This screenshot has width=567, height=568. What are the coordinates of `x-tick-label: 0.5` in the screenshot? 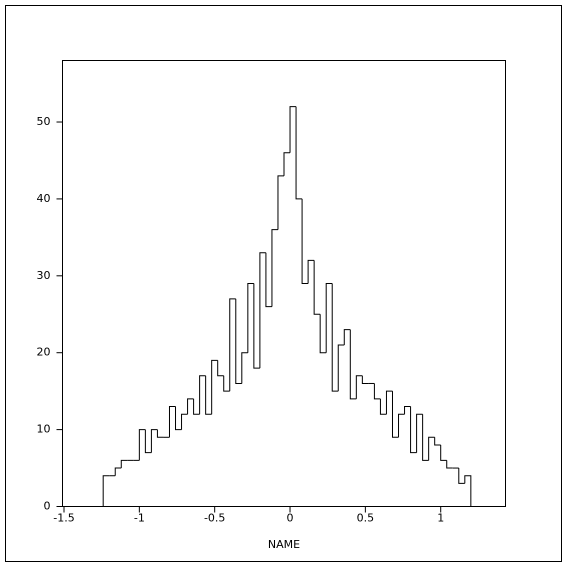 It's located at (366, 518).